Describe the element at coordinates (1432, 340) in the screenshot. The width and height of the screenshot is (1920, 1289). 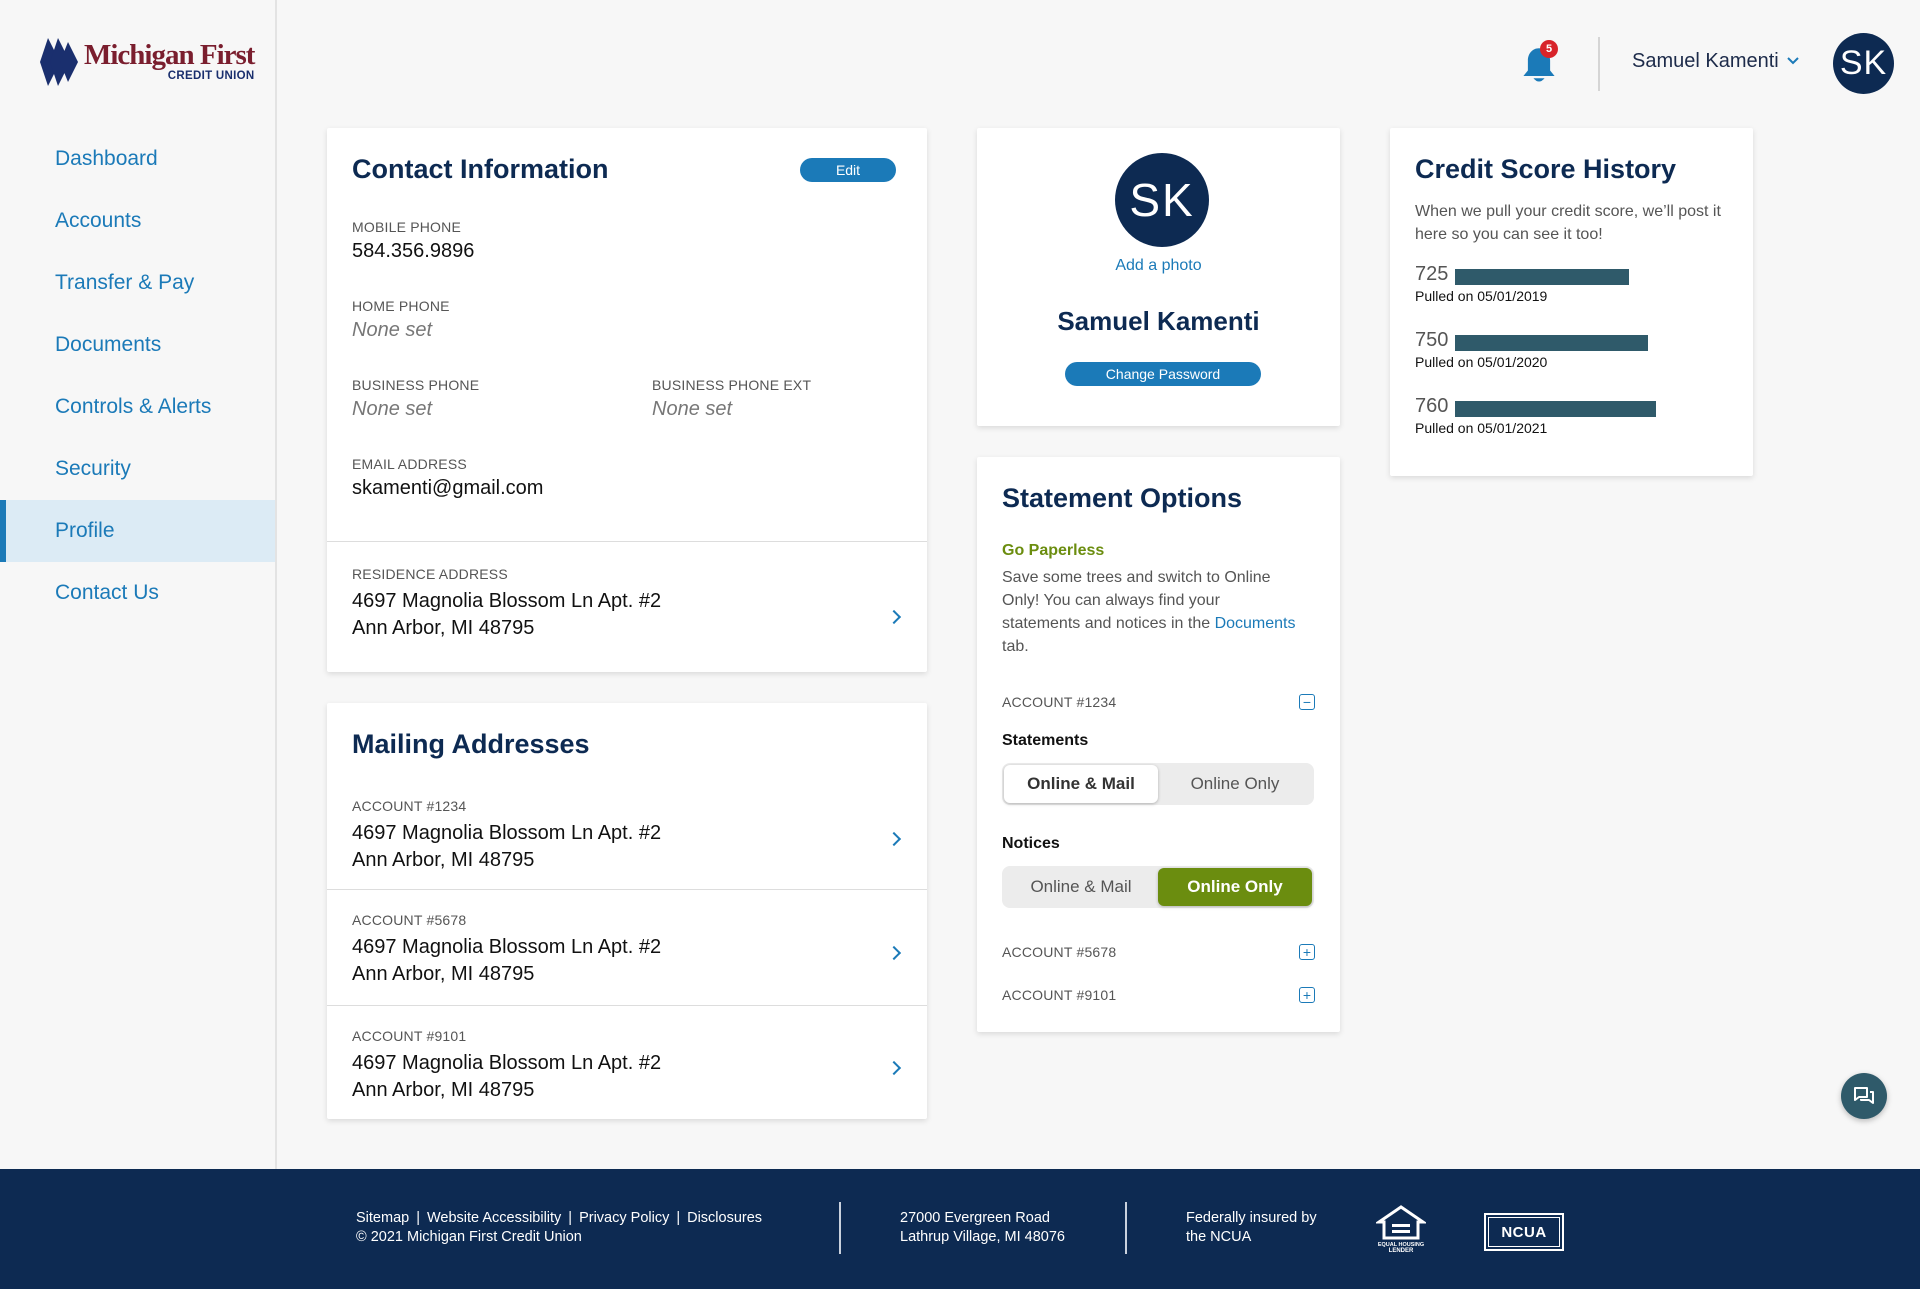
I see `credit-score-value: 750` at that location.